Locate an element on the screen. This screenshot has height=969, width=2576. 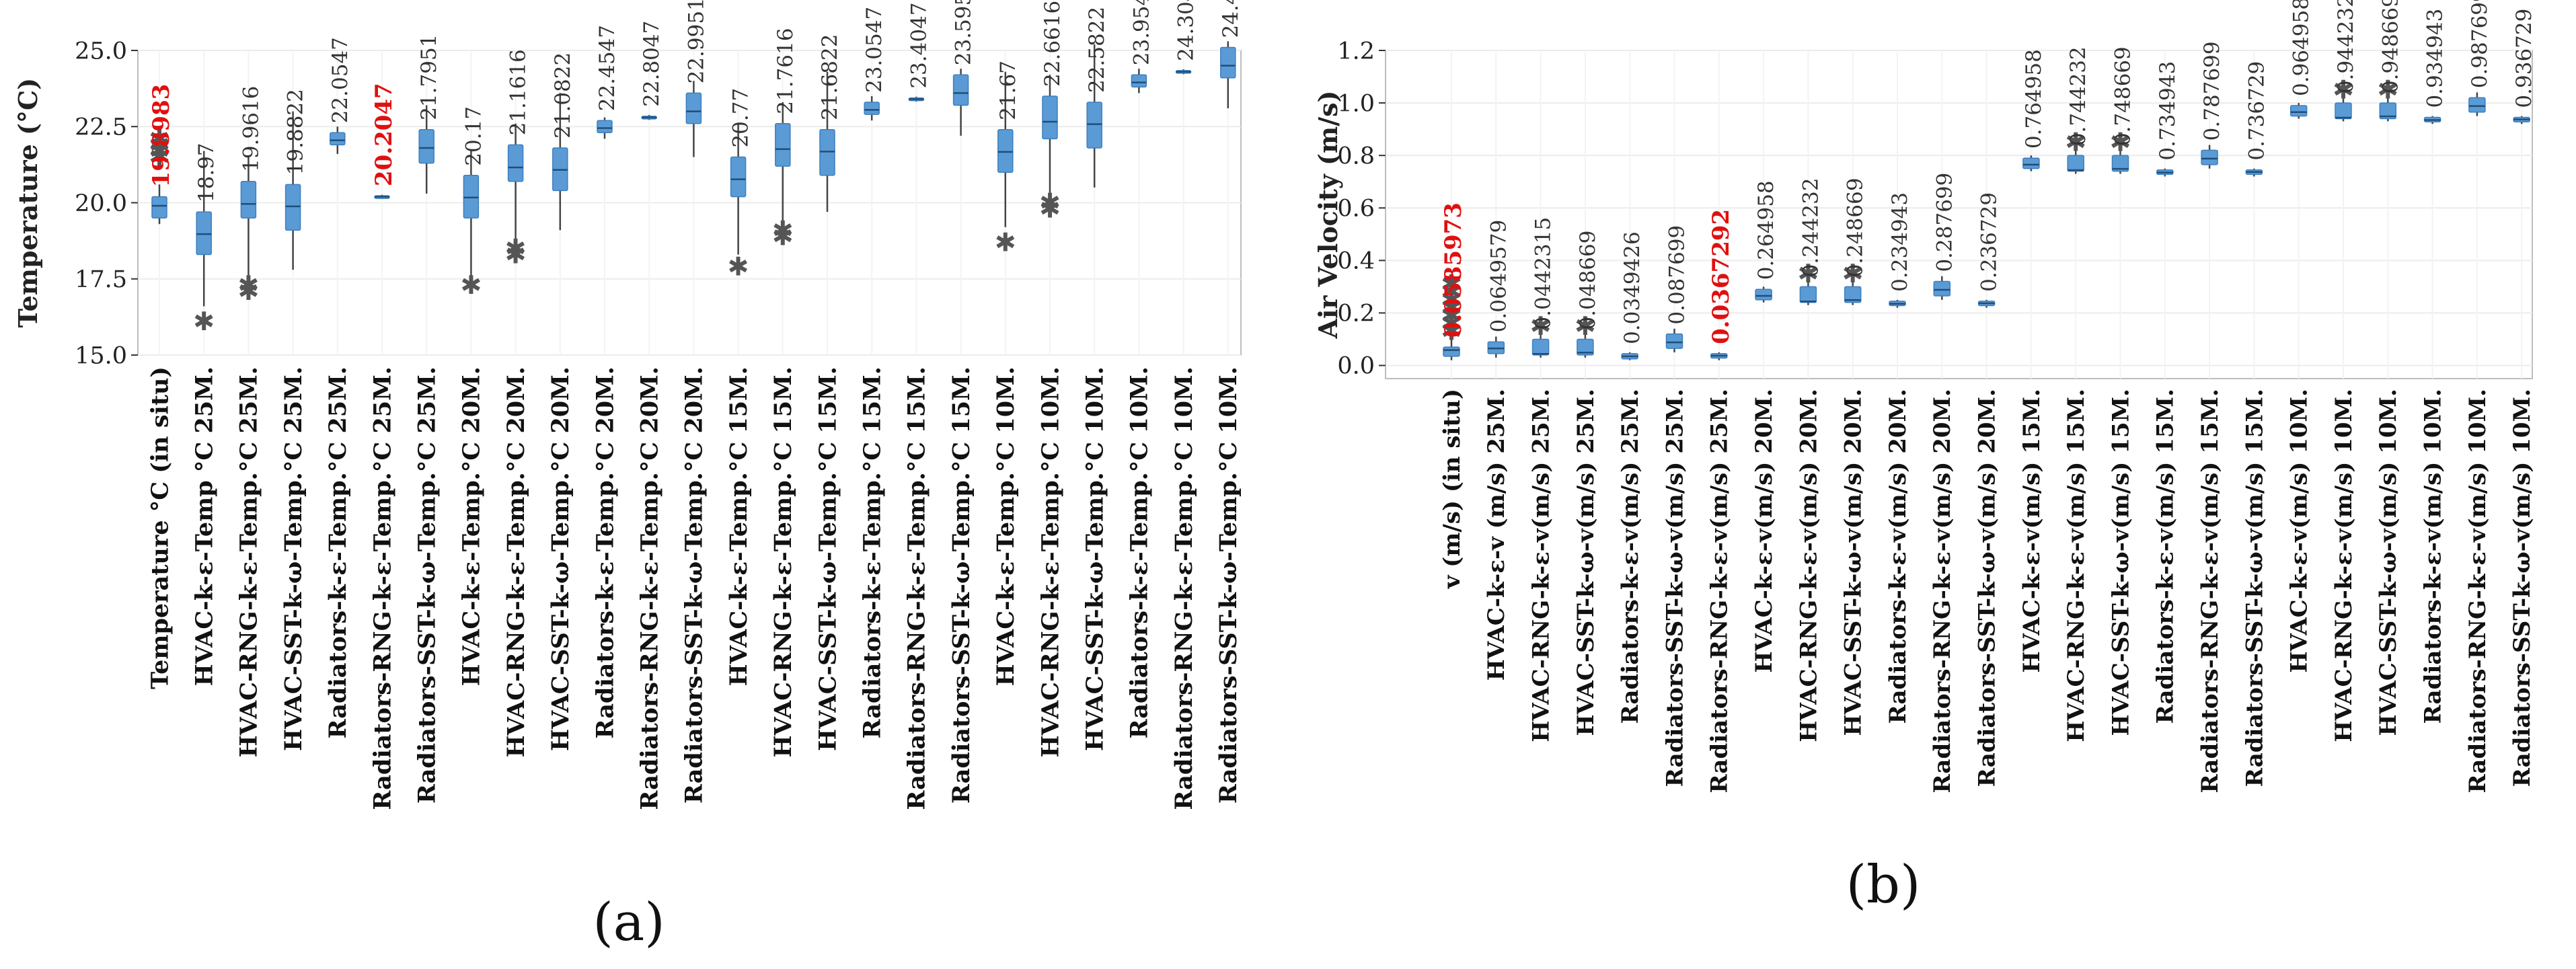
data-label: 23.9547 is located at coordinates (1141, 32).